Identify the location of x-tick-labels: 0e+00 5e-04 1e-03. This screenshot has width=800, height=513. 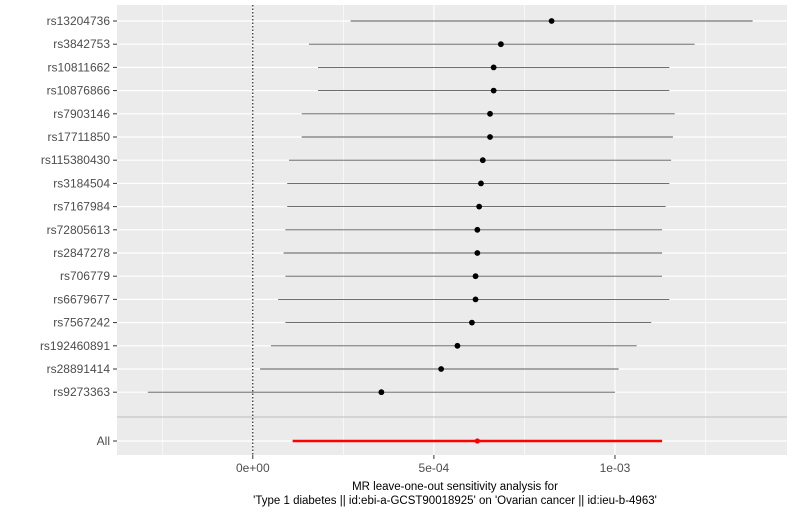
(433, 465).